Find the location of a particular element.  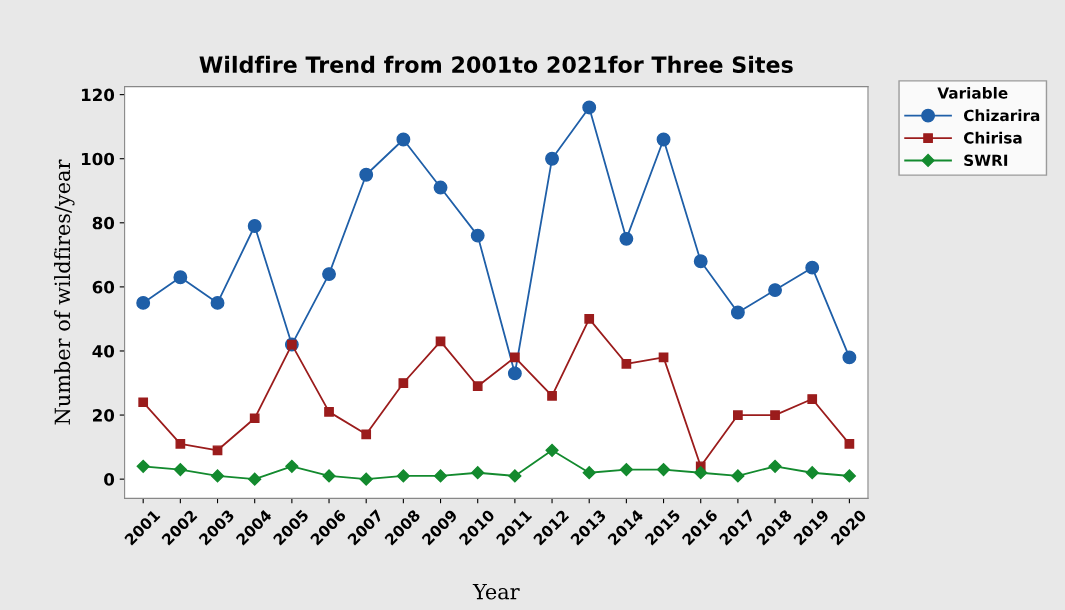

chart-title: Wildfire Trend from 2001to 2021for Three Sites is located at coordinates (496, 64).